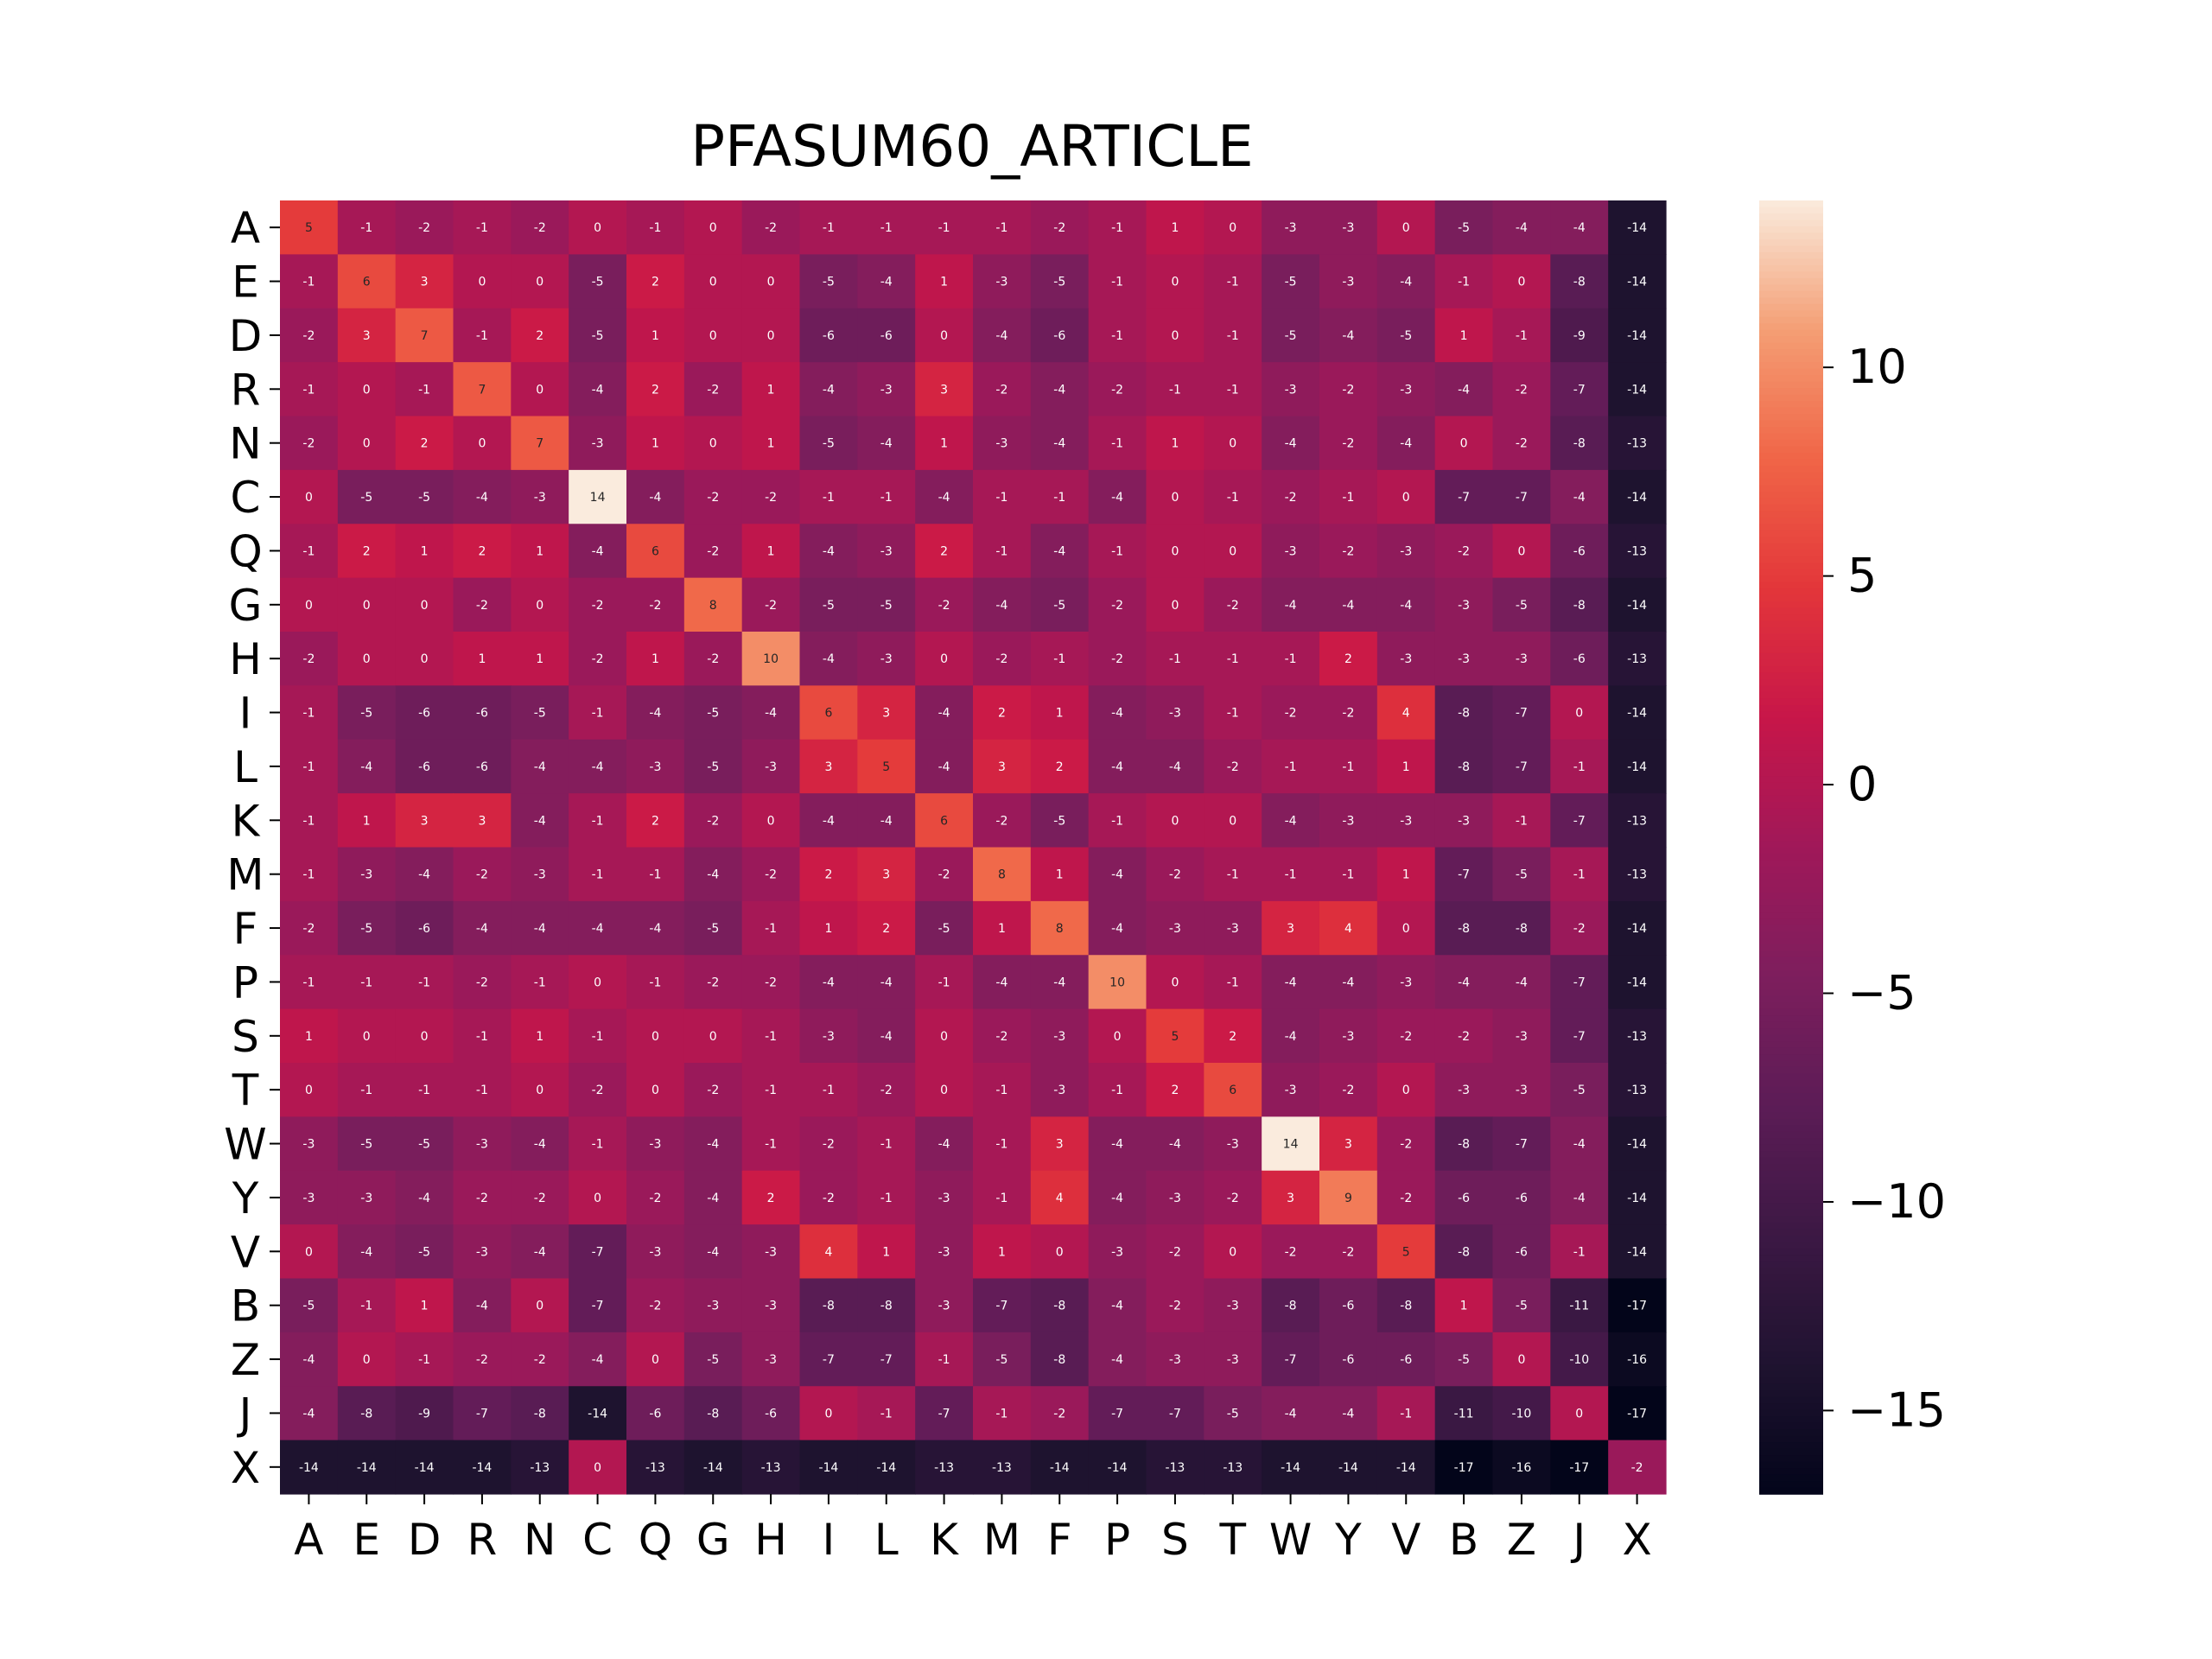 Image resolution: width=2212 pixels, height=1659 pixels. Describe the element at coordinates (886, 336) in the screenshot. I see `cell-value-label: -6` at that location.